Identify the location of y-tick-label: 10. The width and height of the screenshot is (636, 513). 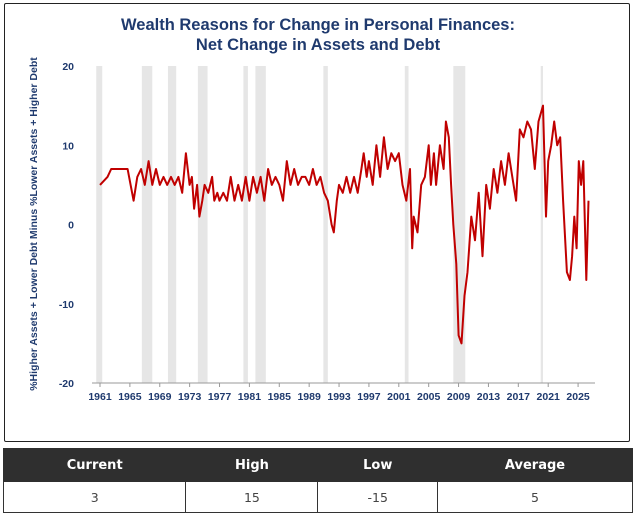
(68, 146).